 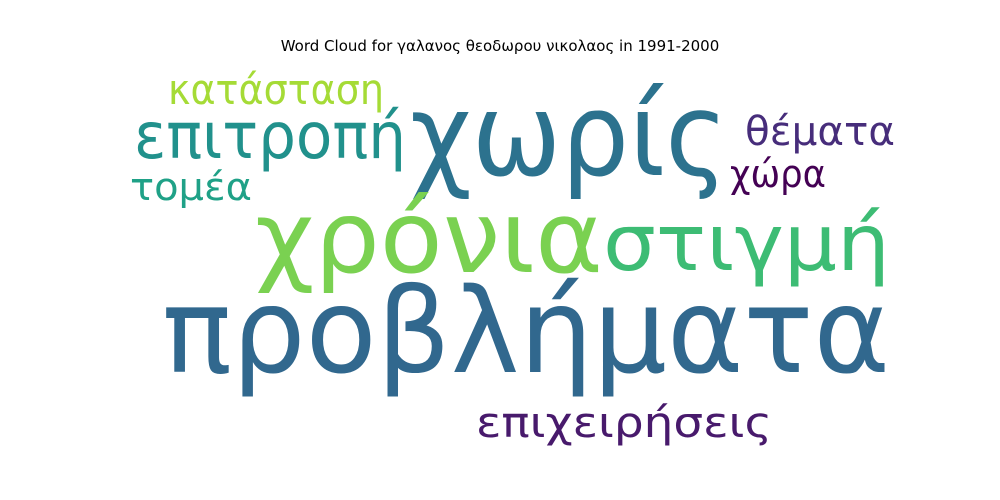 What do you see at coordinates (429, 237) in the screenshot?
I see `word-3: χρόνια` at bounding box center [429, 237].